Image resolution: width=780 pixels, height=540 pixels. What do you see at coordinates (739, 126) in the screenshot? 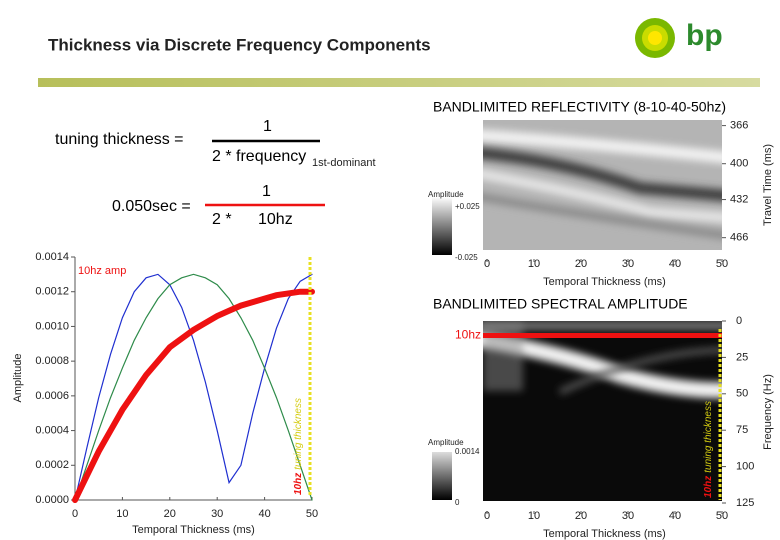
I see `y-tick-label: 366` at bounding box center [739, 126].